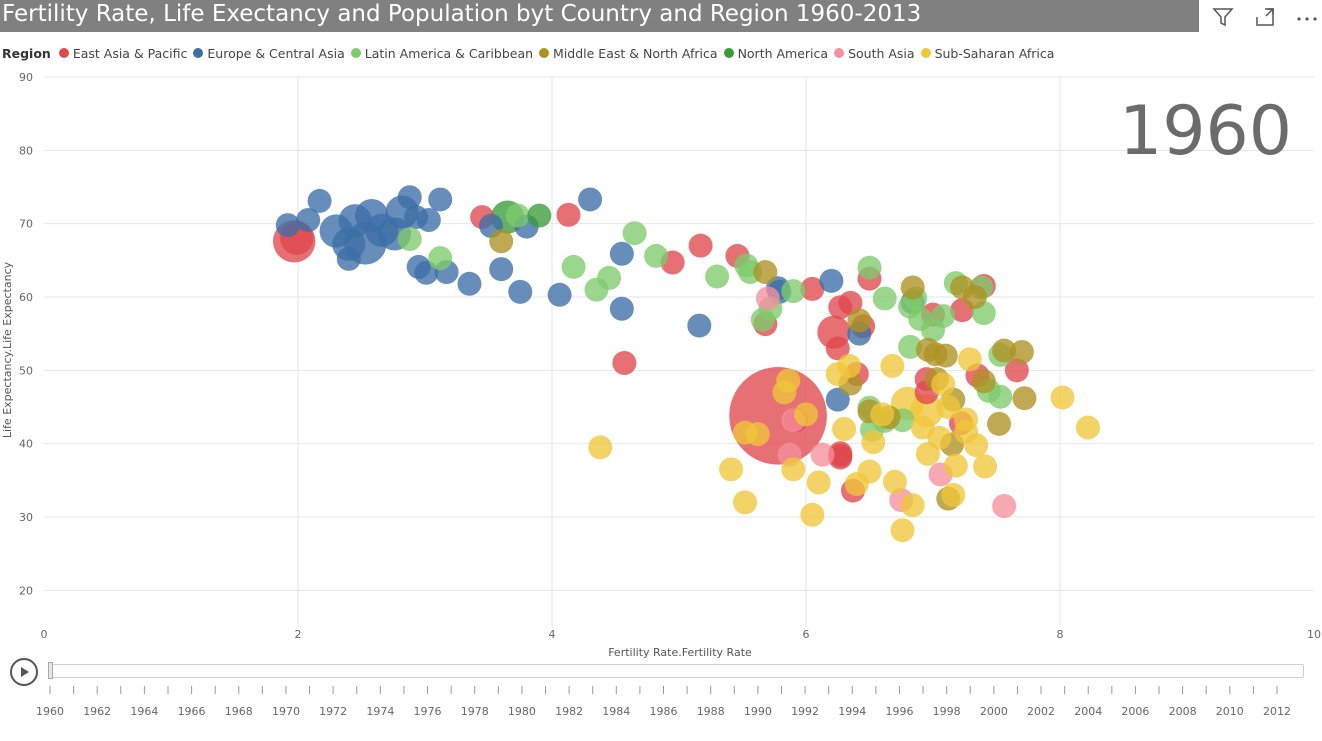  What do you see at coordinates (994, 711) in the screenshot?
I see `timeline-year-label: 2000` at bounding box center [994, 711].